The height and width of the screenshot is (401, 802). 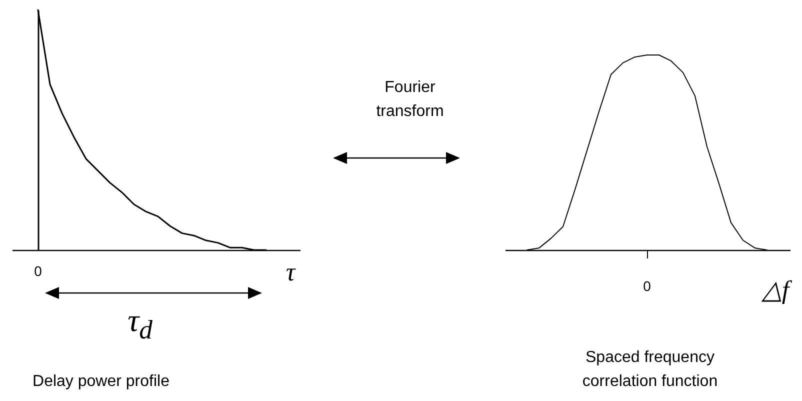 I want to click on x-axis-title: τ, so click(x=291, y=272).